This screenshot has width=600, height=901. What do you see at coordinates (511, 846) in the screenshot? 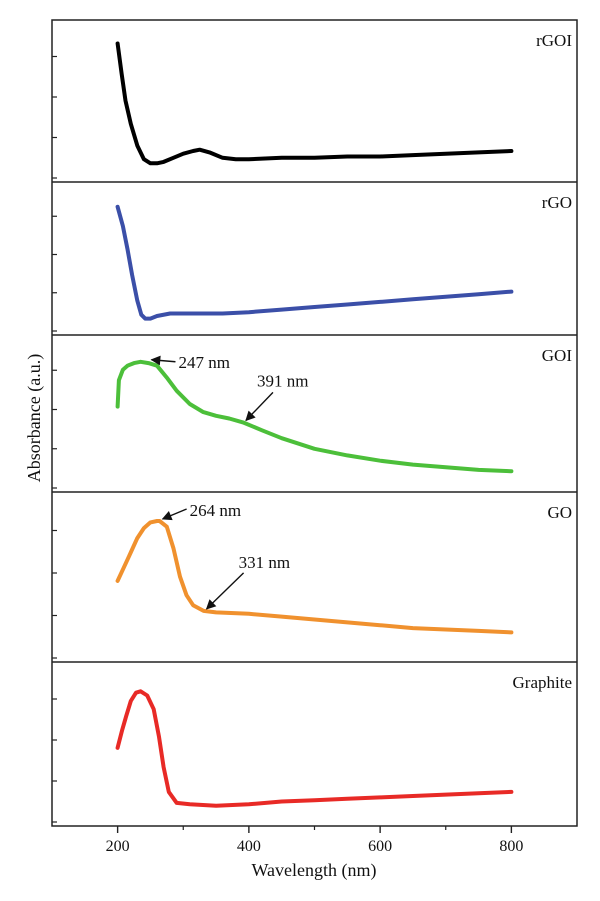
I see `x-tick-label: 800` at bounding box center [511, 846].